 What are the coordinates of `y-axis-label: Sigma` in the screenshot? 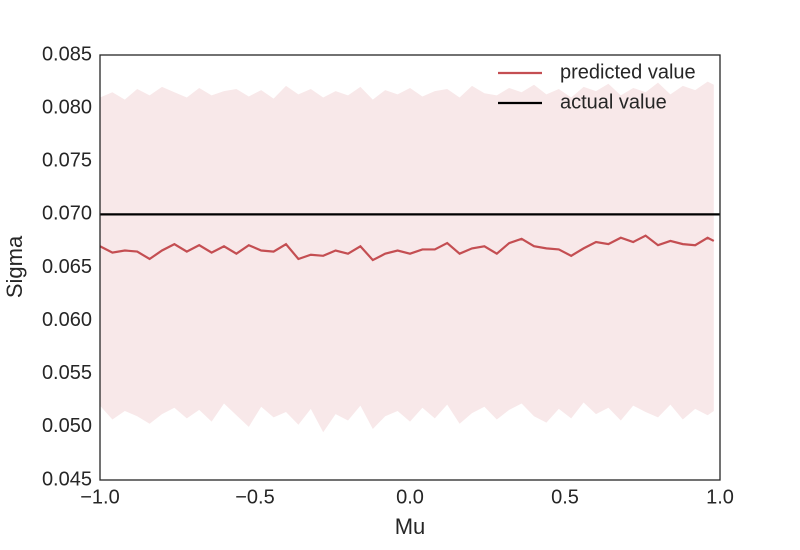 It's located at (14, 266).